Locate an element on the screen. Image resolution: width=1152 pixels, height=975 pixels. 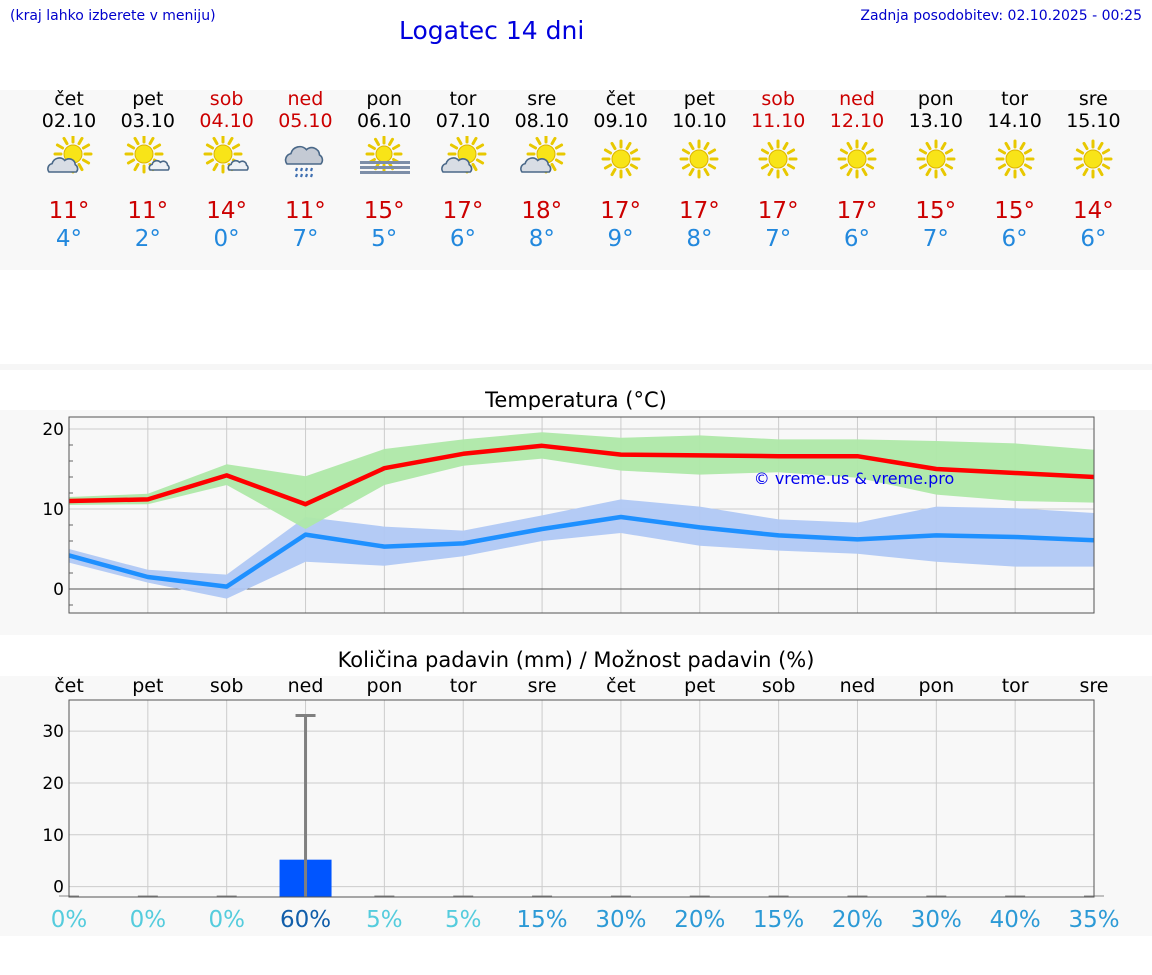
precipitation-probability: 60% is located at coordinates (305, 920).